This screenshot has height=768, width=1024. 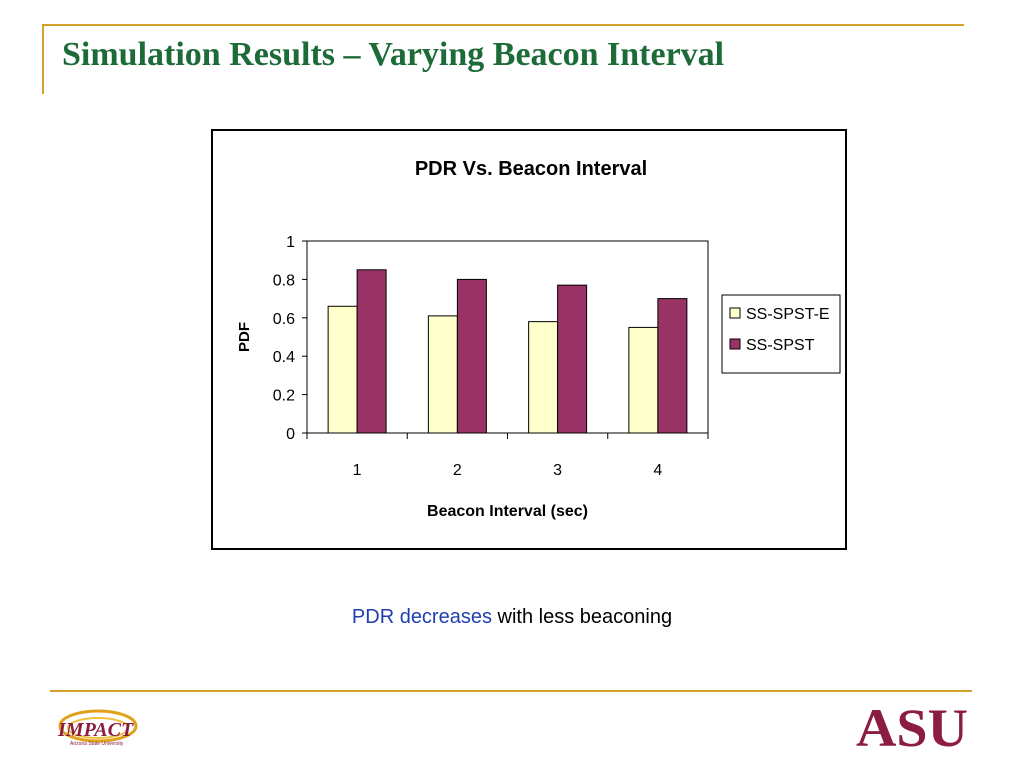 What do you see at coordinates (788, 314) in the screenshot?
I see `legend-label: SS-SPST-E` at bounding box center [788, 314].